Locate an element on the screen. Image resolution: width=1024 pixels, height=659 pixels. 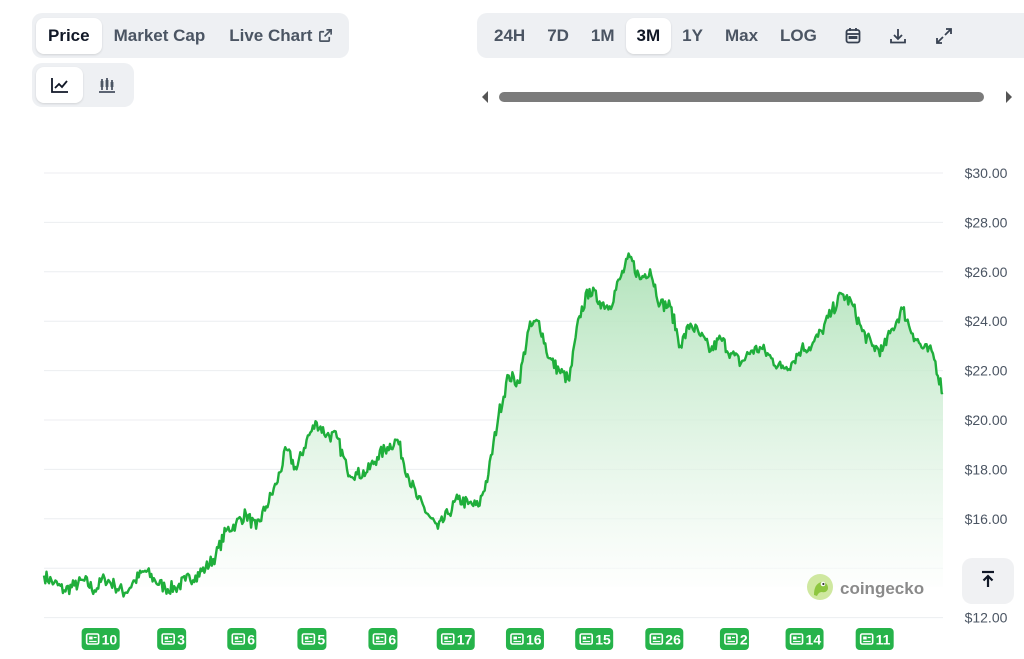
news-badge: 15 is located at coordinates (594, 639).